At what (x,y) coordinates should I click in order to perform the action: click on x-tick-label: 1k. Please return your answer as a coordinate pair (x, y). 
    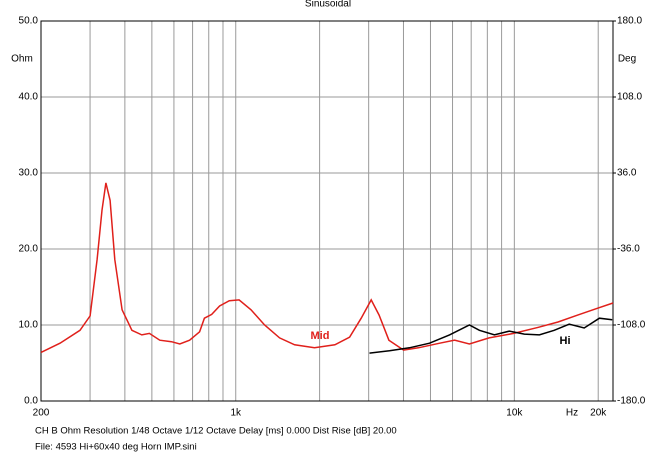
    Looking at the image, I should click on (236, 413).